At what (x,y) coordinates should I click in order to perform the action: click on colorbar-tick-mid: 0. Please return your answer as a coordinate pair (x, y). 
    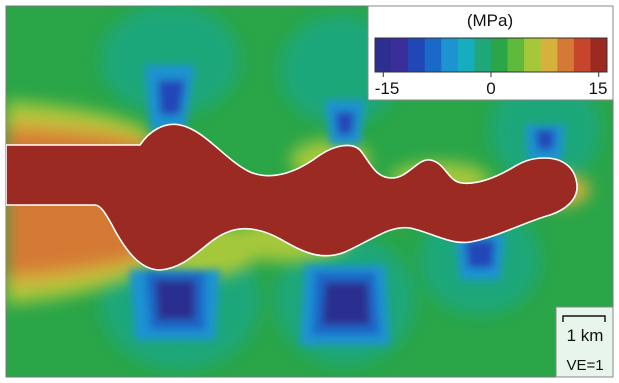
    Looking at the image, I should click on (490, 88).